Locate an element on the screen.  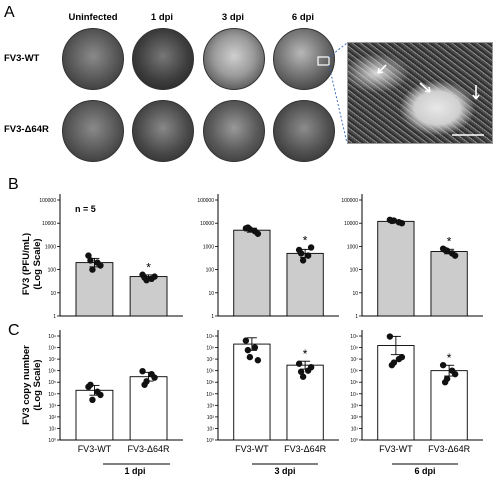
zoom-connector is located at coordinates (332, 93).